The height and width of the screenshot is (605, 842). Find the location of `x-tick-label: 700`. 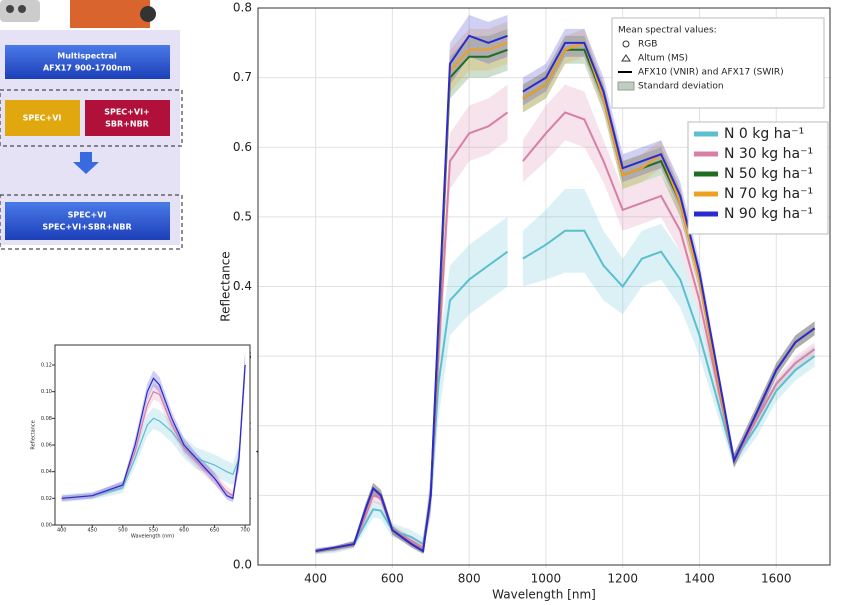

x-tick-label: 700 is located at coordinates (245, 531).